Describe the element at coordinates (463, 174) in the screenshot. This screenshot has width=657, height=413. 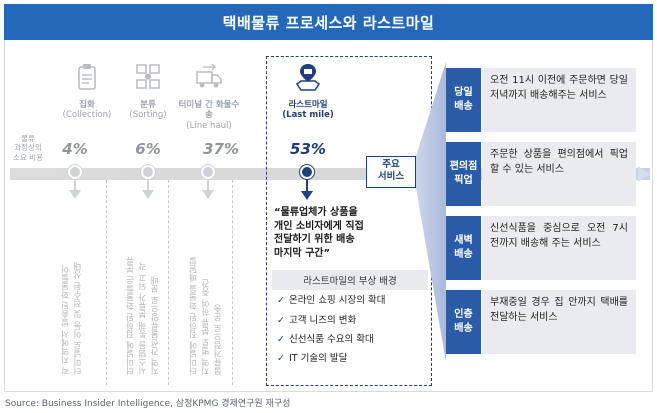
I see `service-tag: 편의점 픽업` at that location.